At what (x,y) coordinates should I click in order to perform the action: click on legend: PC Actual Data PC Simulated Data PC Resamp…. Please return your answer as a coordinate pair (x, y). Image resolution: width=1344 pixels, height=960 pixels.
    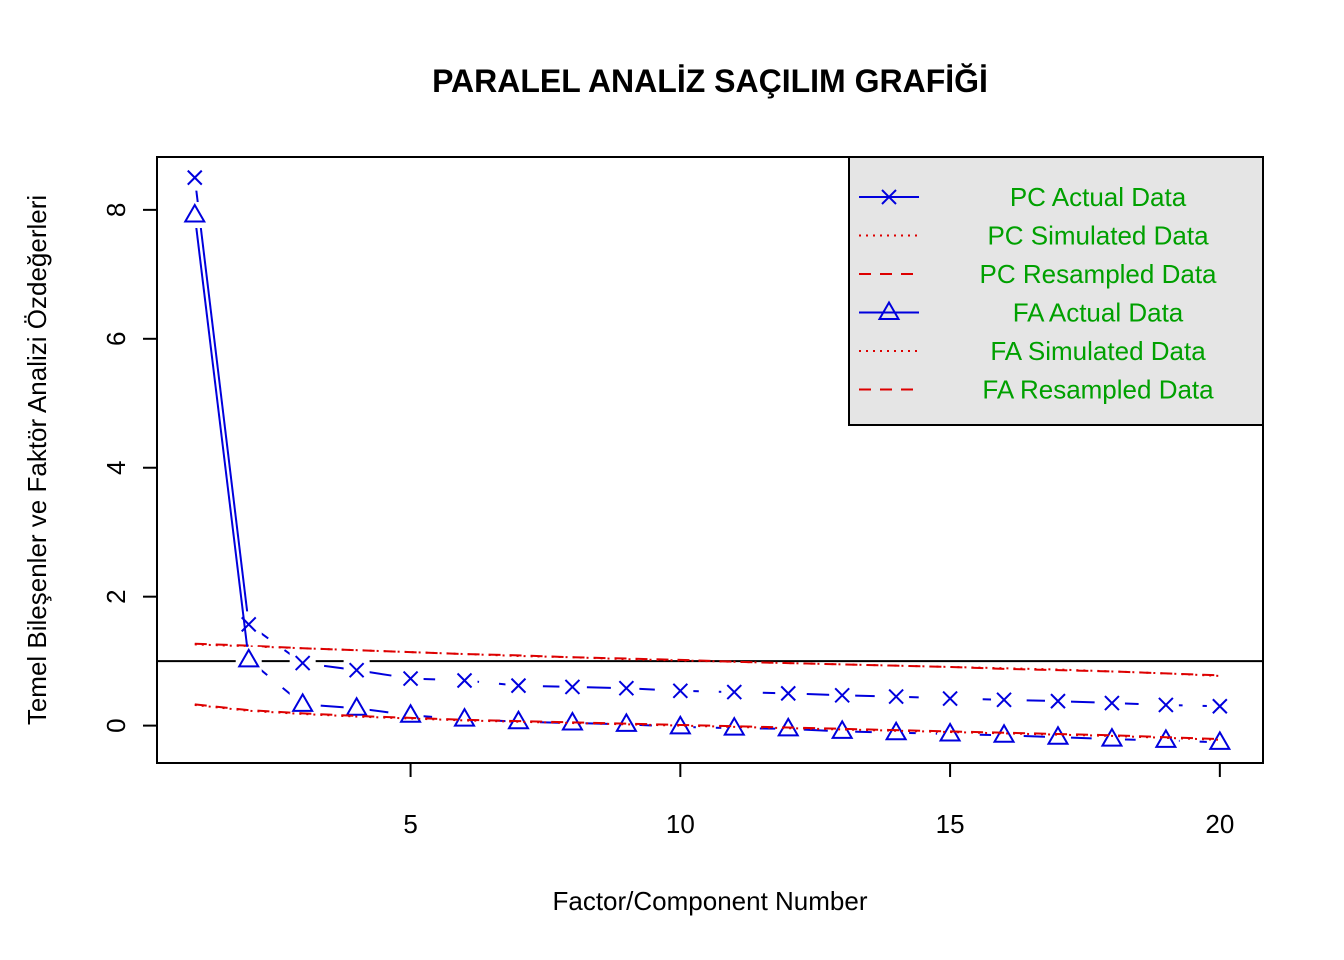
    Looking at the image, I should click on (1056, 291).